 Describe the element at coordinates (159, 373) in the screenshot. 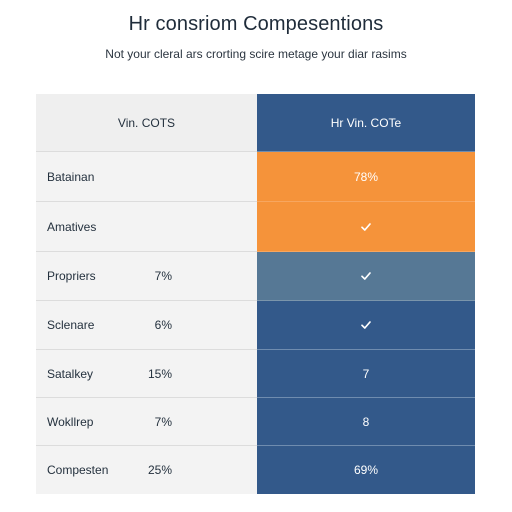

I see `row-value: 15%` at that location.